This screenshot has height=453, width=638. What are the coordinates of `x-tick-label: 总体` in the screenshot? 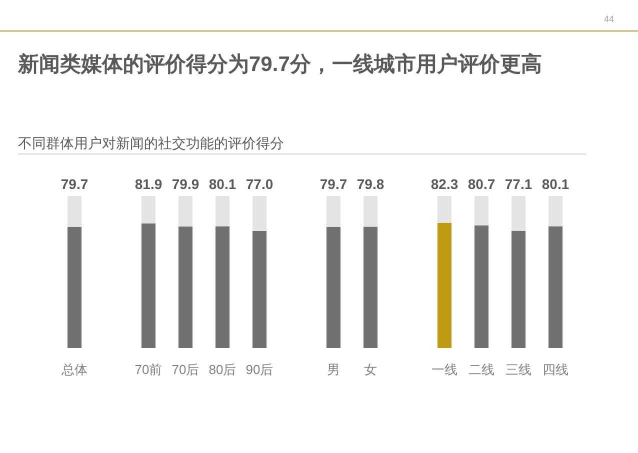 It's located at (75, 369).